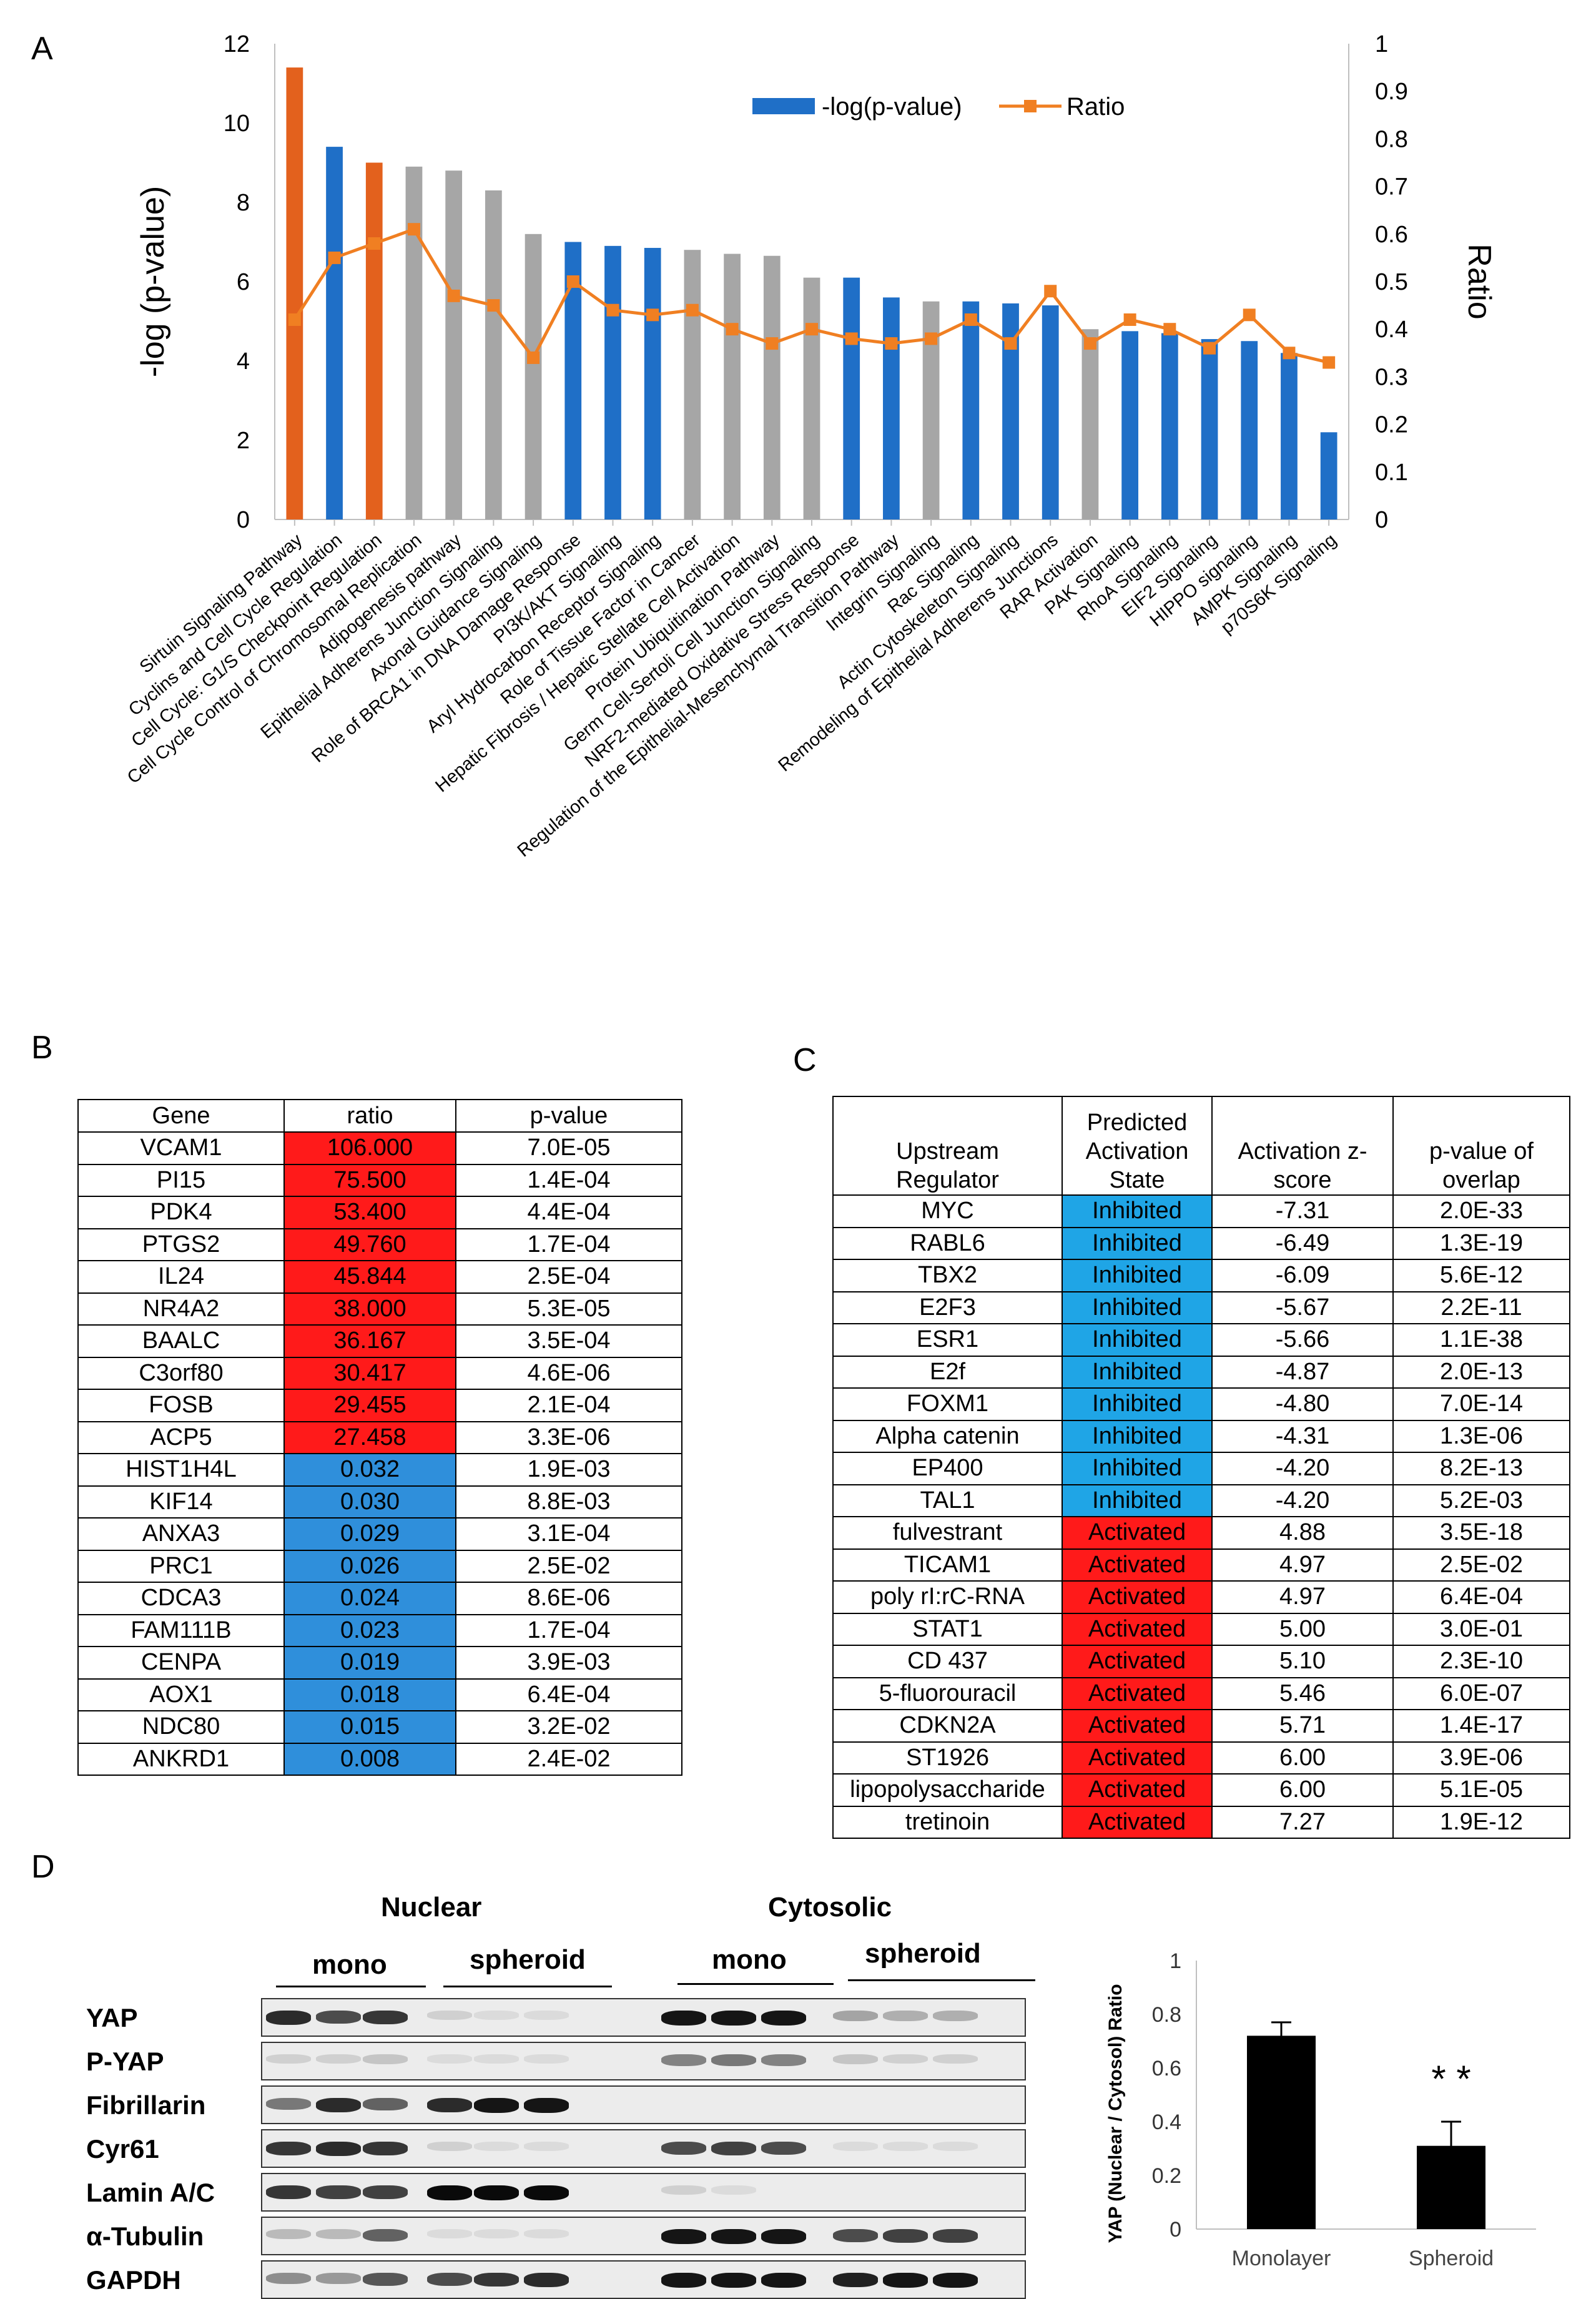  Describe the element at coordinates (181, 1759) in the screenshot. I see `gene-cell: ANKRD1` at that location.